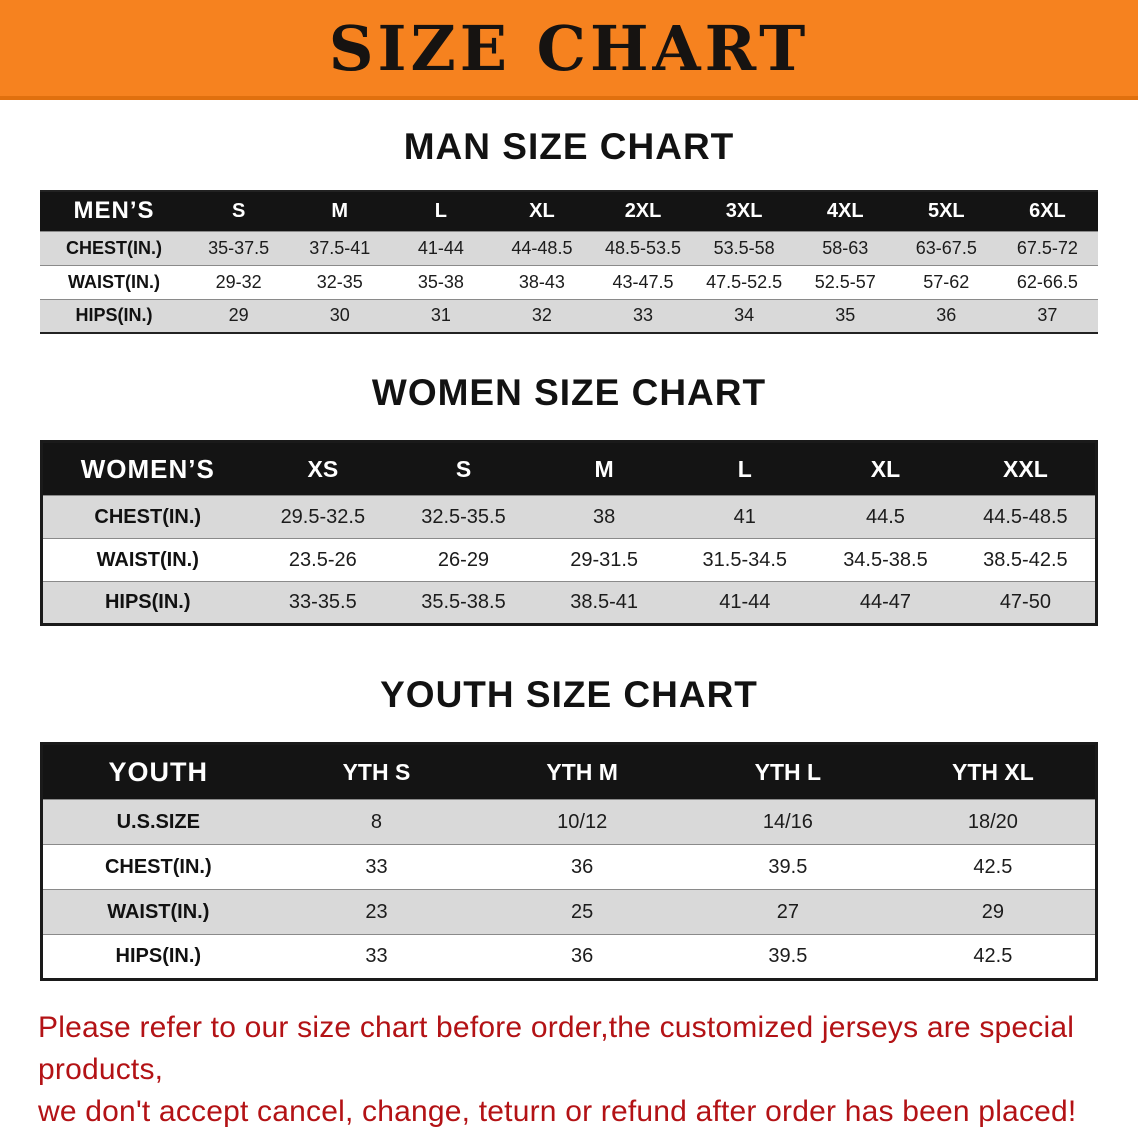 The width and height of the screenshot is (1138, 1133). I want to click on table-cell: 34.5-38.5, so click(885, 559).